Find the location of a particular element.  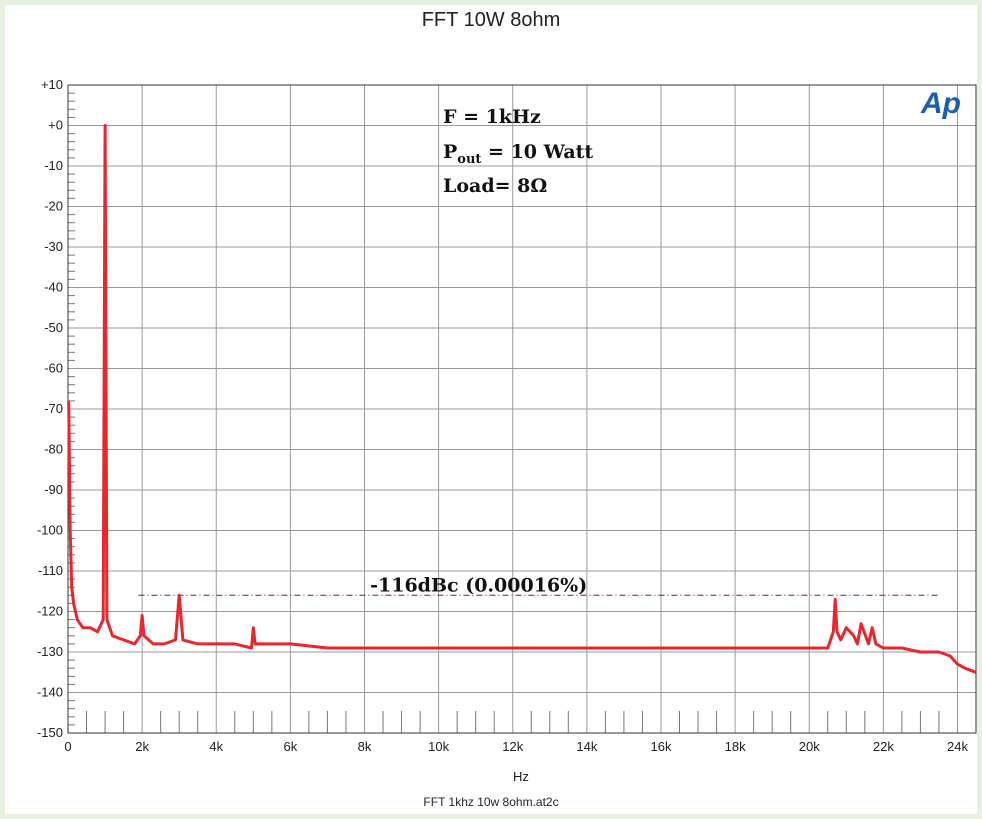

chart-title: FFT 10W 8ohm is located at coordinates (491, 20).